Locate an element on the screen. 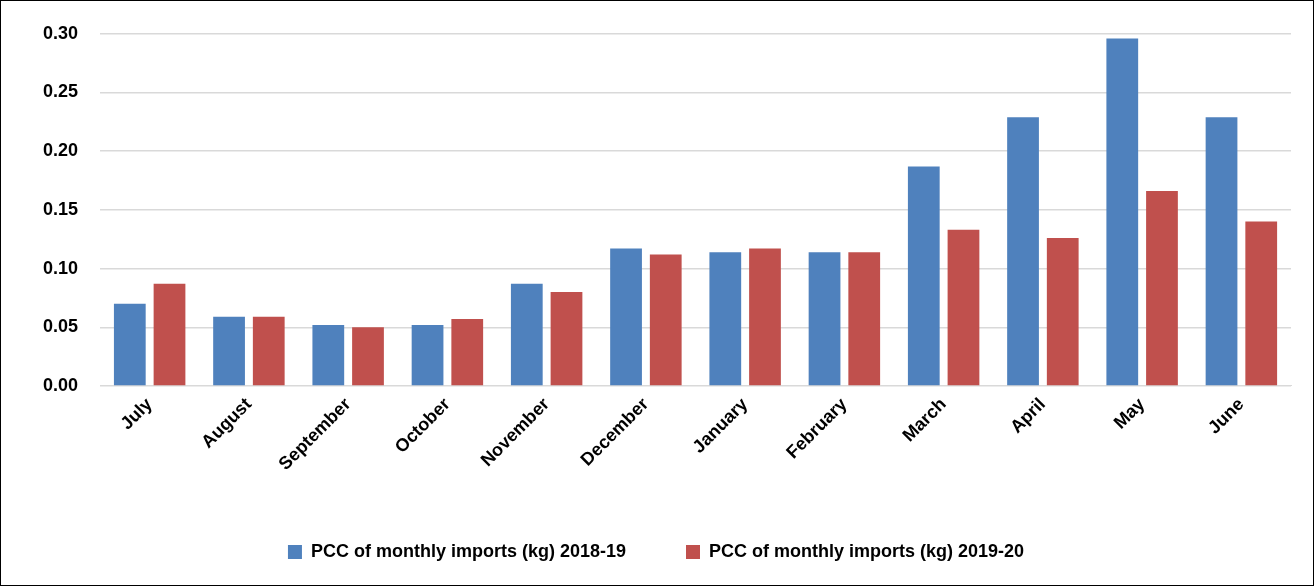 This screenshot has width=1314, height=586. y-tick-label: 0.10 is located at coordinates (60, 267).